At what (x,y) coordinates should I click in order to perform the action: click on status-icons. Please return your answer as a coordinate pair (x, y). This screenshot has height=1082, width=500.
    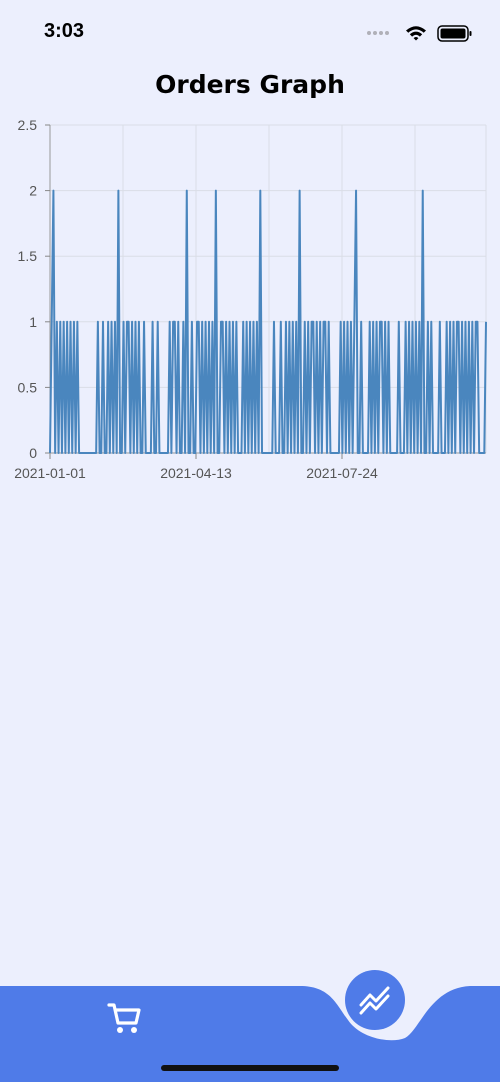
    Looking at the image, I should click on (419, 33).